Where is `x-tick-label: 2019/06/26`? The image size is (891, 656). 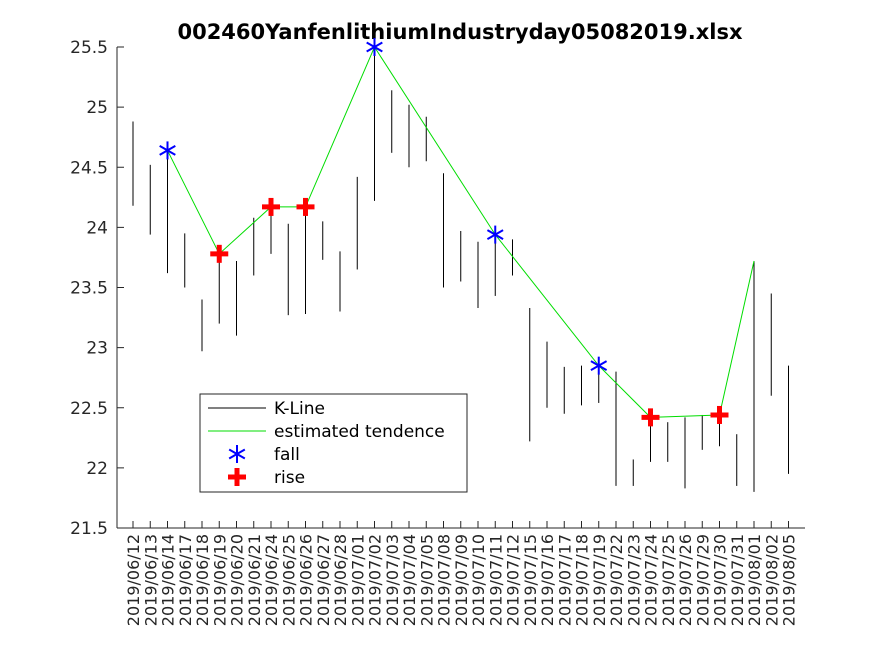
x-tick-label: 2019/06/26 is located at coordinates (306, 580).